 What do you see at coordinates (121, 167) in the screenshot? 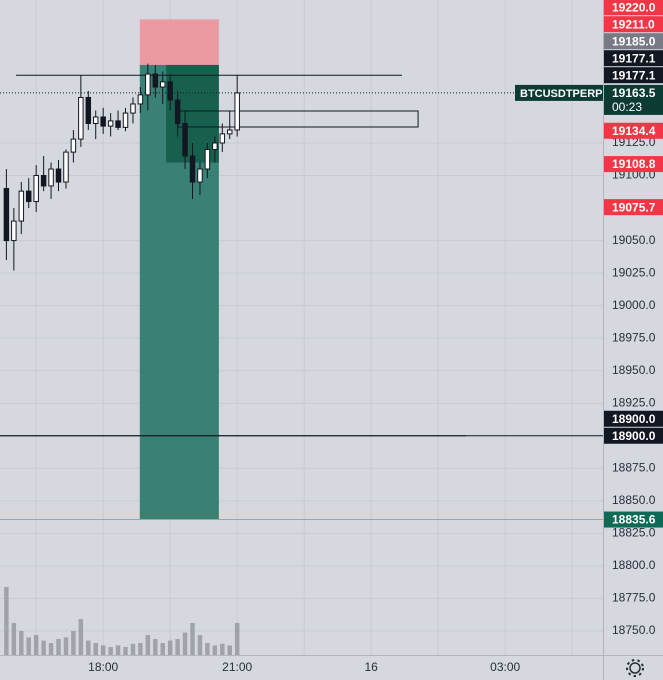
I see `candle-layer` at bounding box center [121, 167].